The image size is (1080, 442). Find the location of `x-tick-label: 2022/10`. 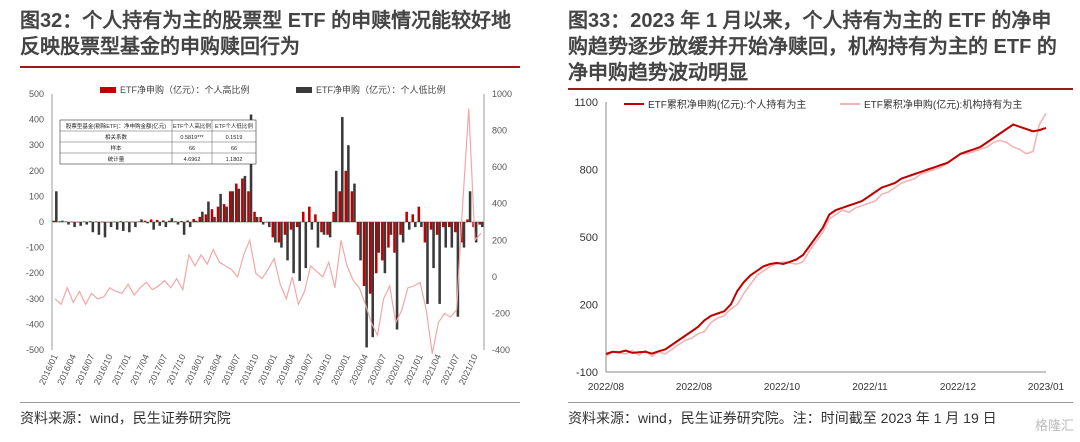

x-tick-label: 2022/10 is located at coordinates (782, 387).